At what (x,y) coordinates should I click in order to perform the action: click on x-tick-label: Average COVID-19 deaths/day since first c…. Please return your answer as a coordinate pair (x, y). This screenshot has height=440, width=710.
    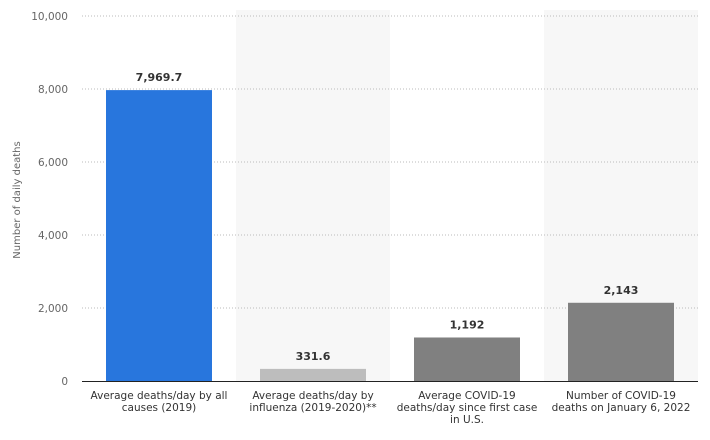
    Looking at the image, I should click on (467, 408).